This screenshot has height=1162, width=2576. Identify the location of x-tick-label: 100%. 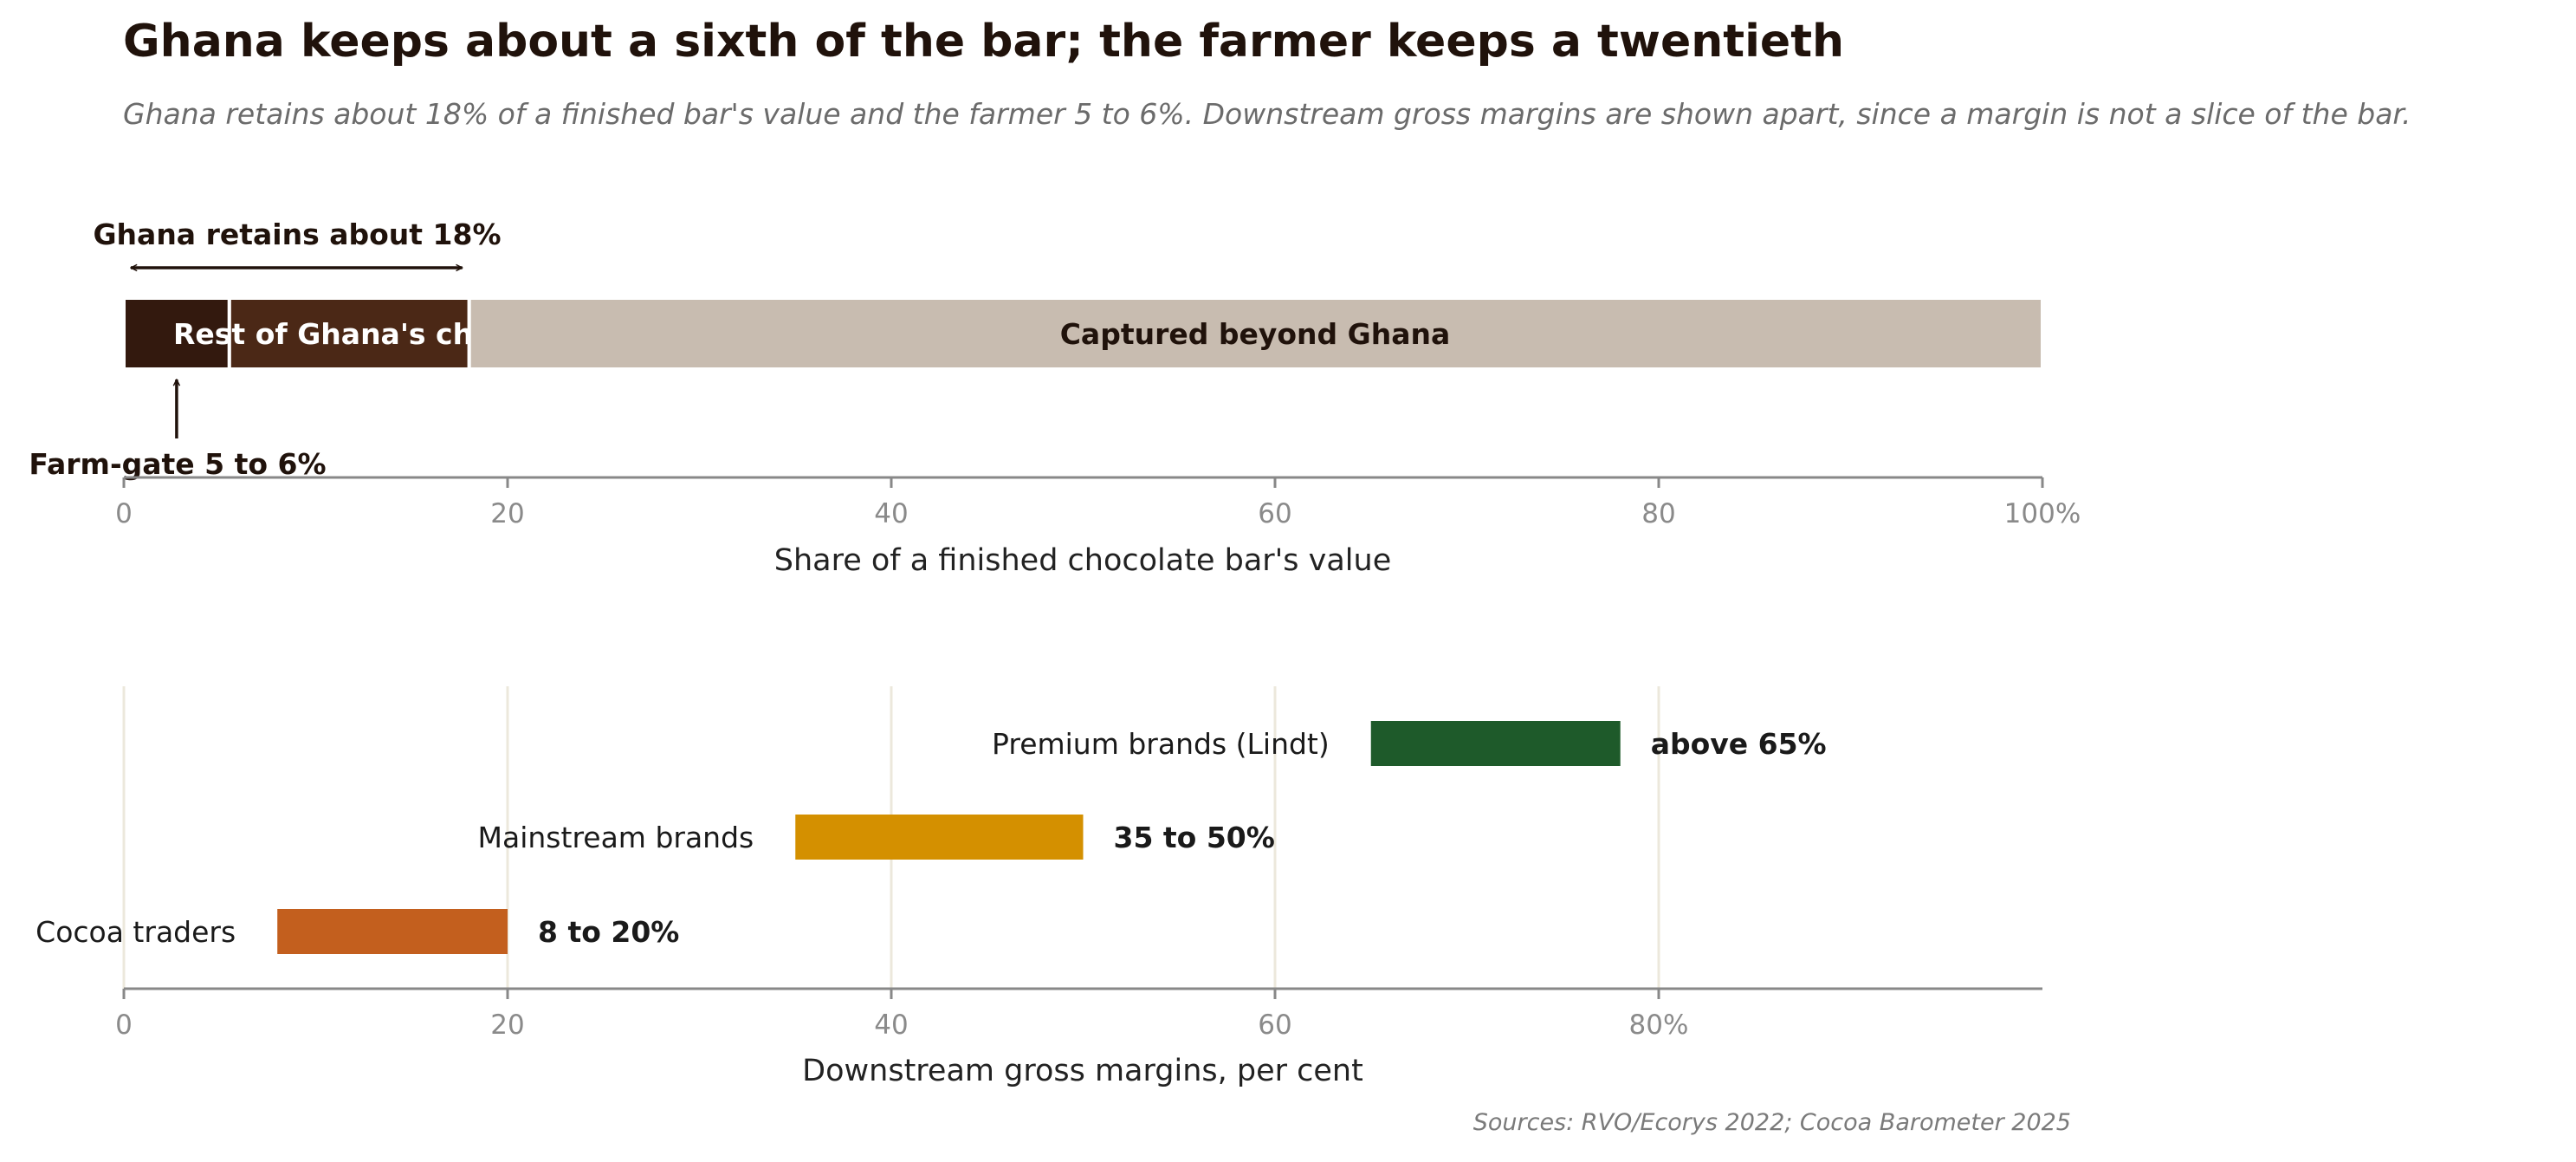
(2042, 513).